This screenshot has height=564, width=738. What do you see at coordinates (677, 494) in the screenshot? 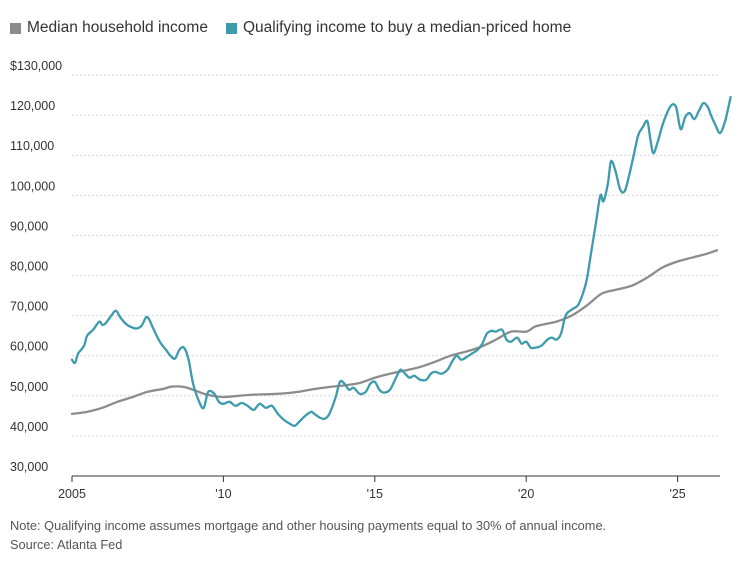
I see `x-tick-label: '25` at bounding box center [677, 494].